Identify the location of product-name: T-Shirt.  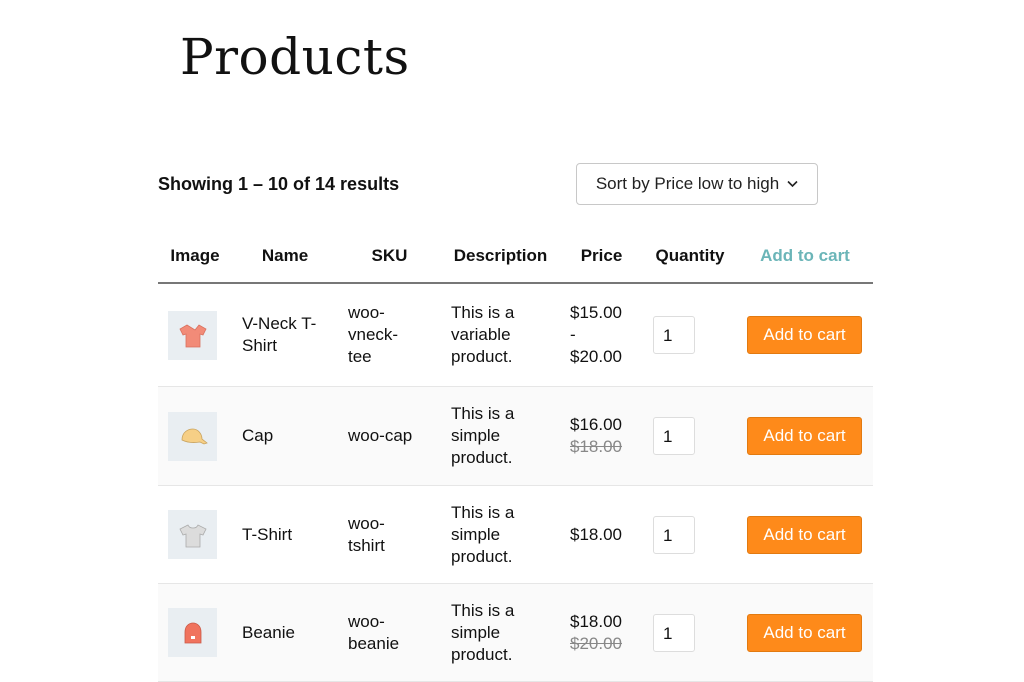
(285, 535).